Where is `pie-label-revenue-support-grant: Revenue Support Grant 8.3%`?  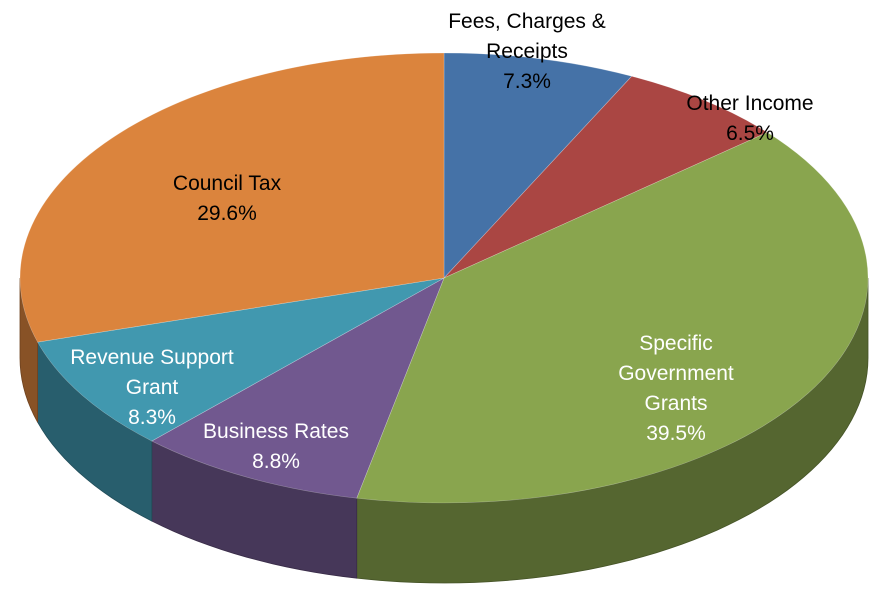
pie-label-revenue-support-grant: Revenue Support Grant 8.3% is located at coordinates (152, 387).